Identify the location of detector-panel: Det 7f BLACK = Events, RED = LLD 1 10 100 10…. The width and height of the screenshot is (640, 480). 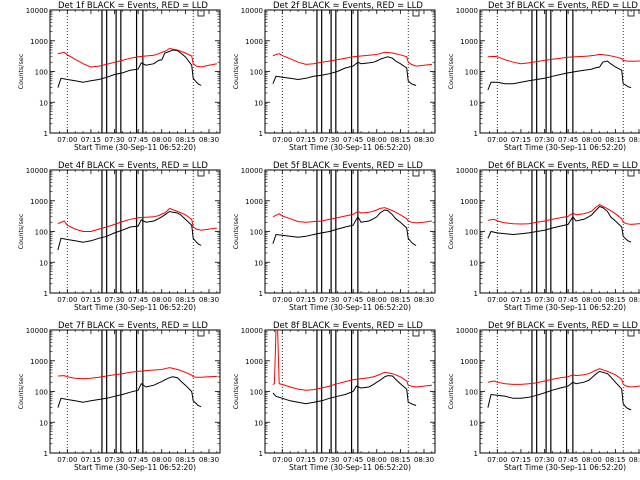
(119, 396).